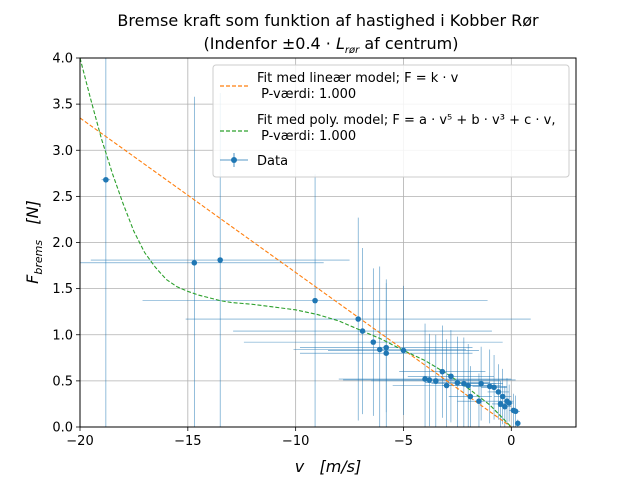 The height and width of the screenshot is (480, 640). I want to click on y-tick-label: 4.0, so click(62, 59).